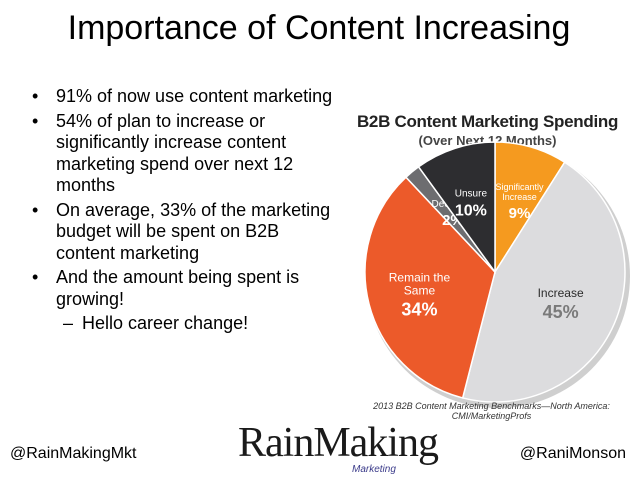  What do you see at coordinates (471, 193) in the screenshot?
I see `slice-label-unsure: Unsure` at bounding box center [471, 193].